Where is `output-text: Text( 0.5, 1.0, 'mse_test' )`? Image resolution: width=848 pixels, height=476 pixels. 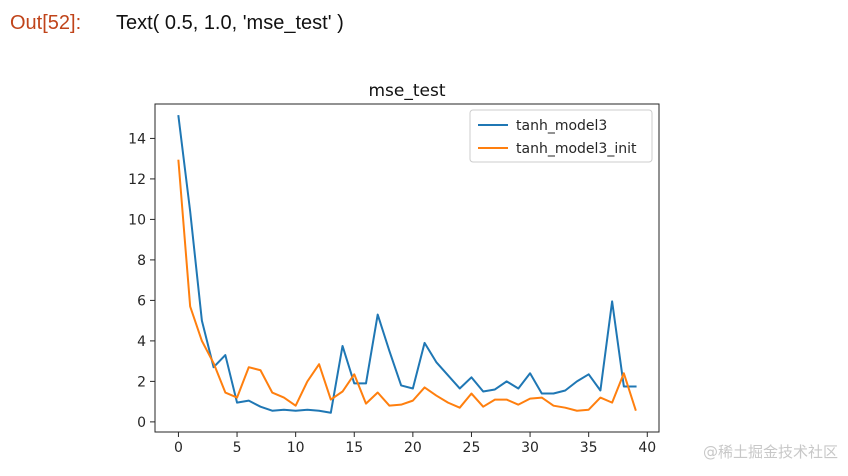 output-text: Text( 0.5, 1.0, 'mse_test' ) is located at coordinates (230, 23).